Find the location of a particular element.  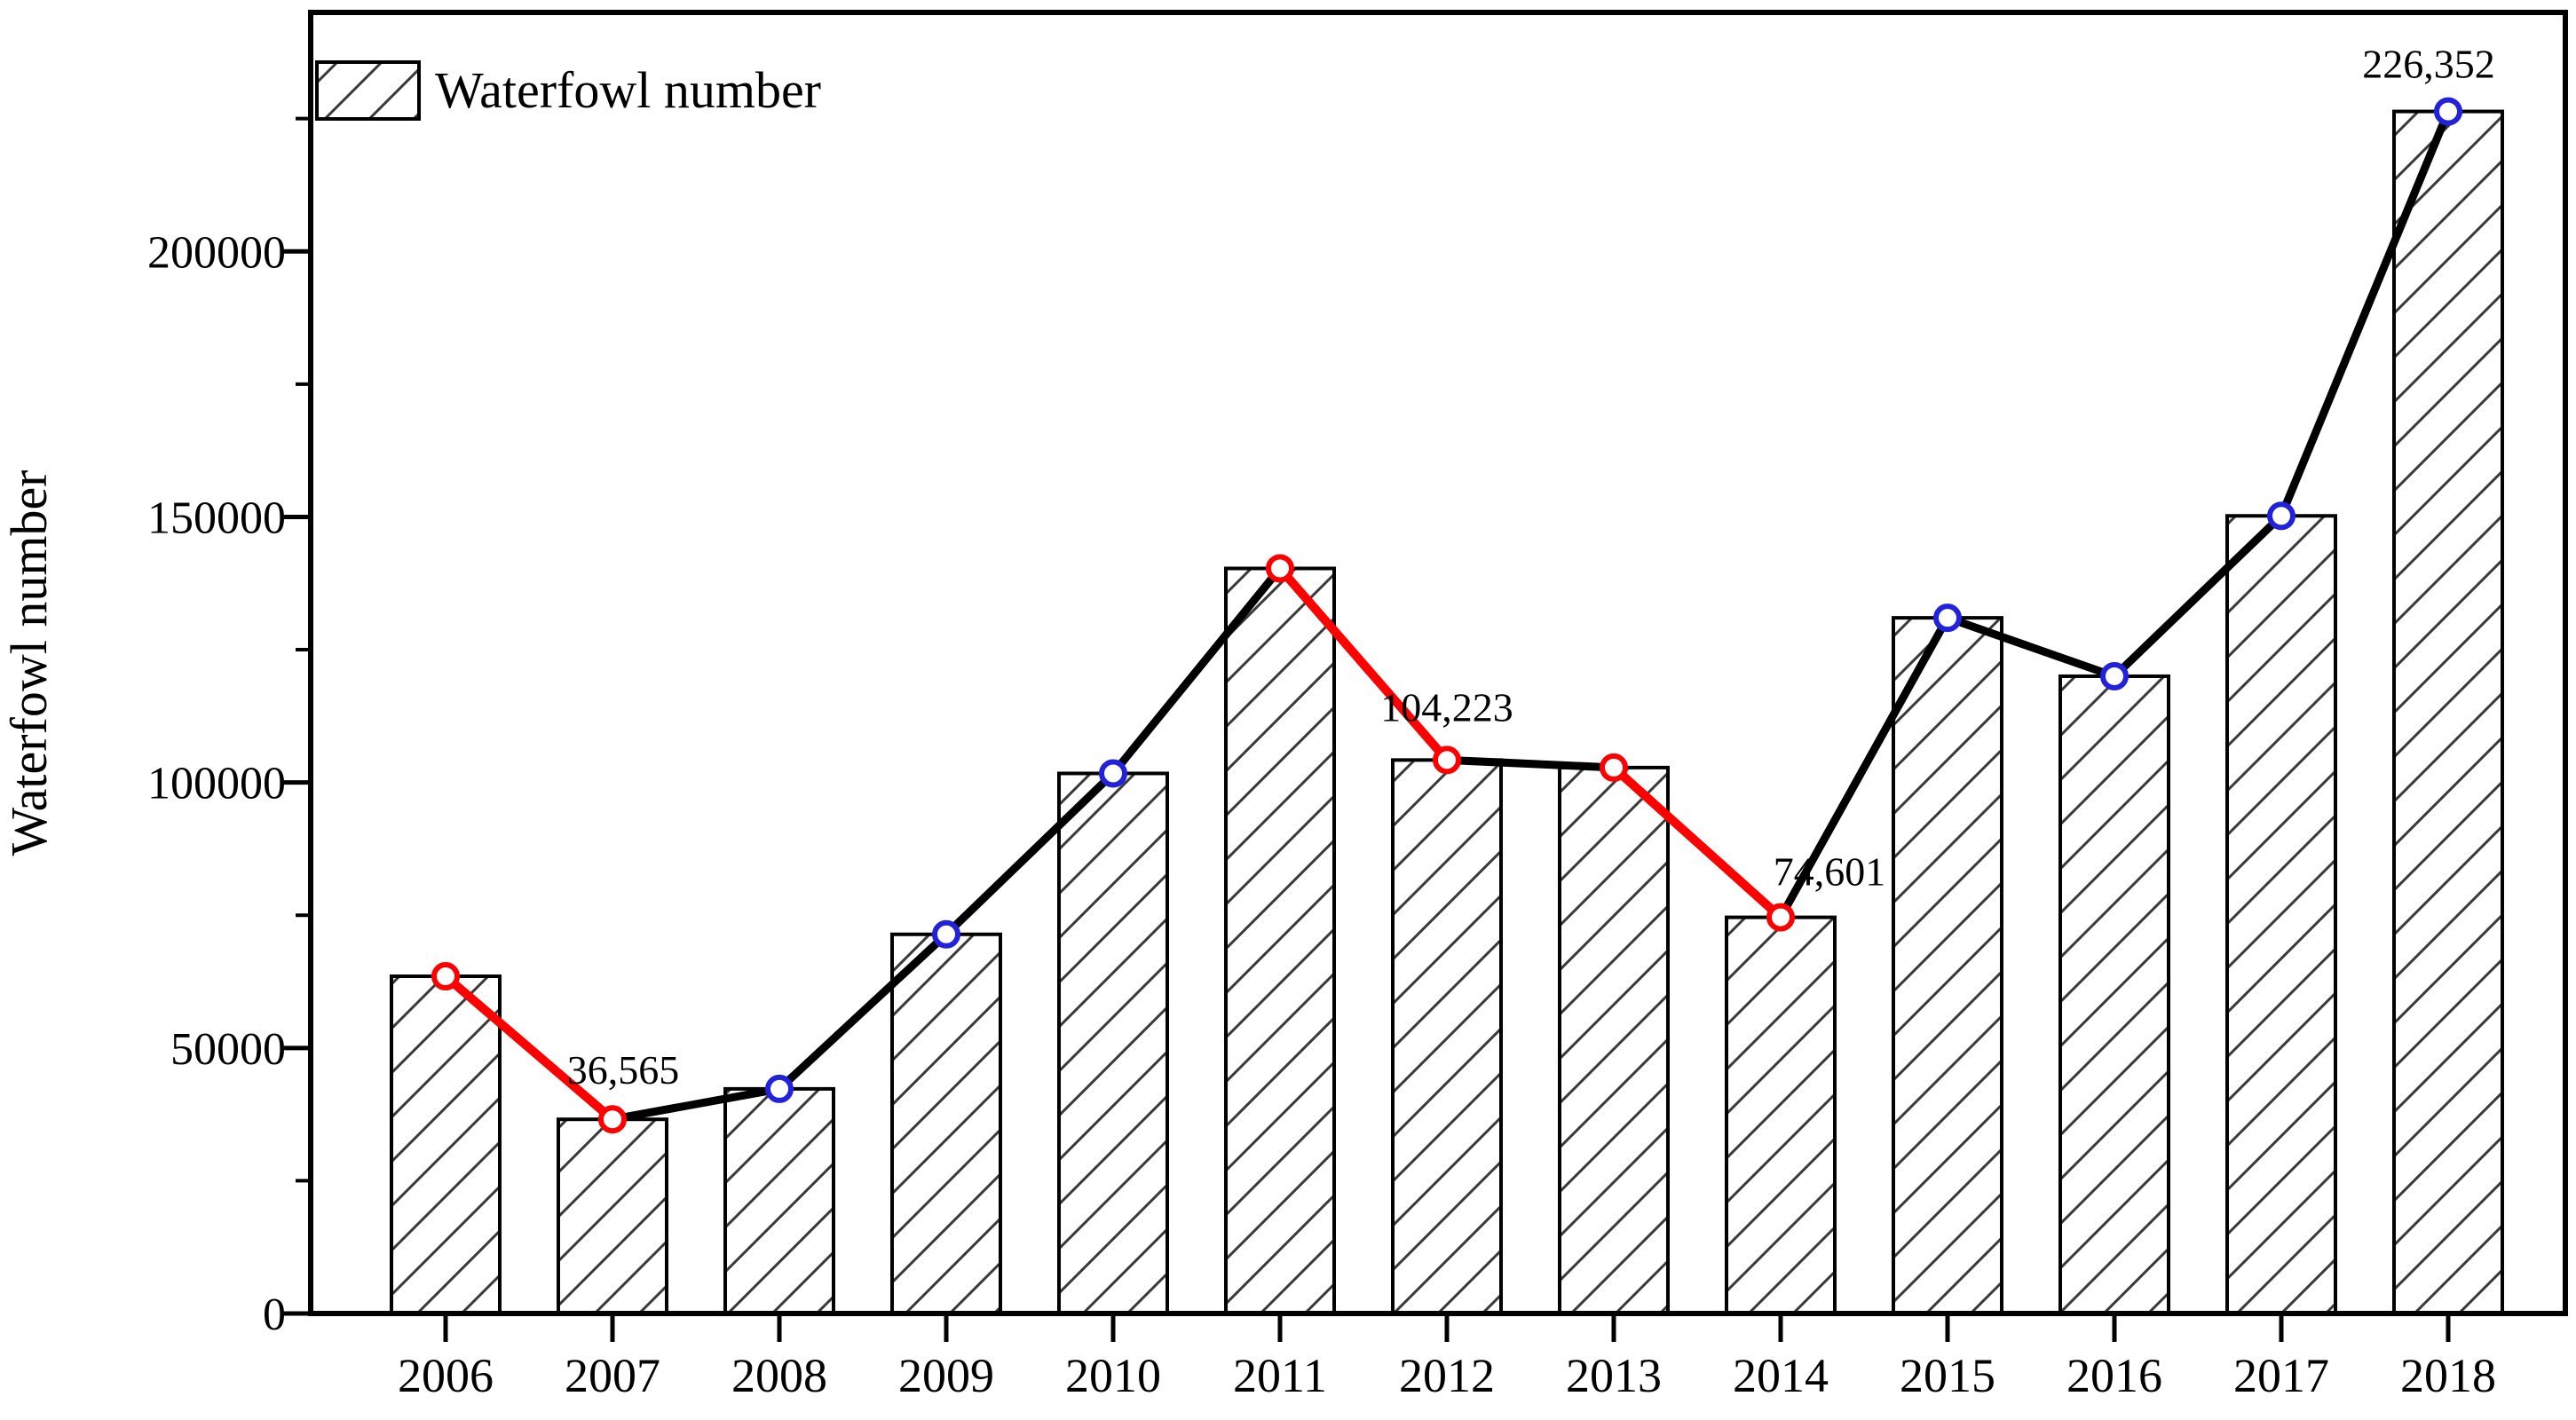

x-tick-label-2014: 2014 is located at coordinates (1781, 1375).